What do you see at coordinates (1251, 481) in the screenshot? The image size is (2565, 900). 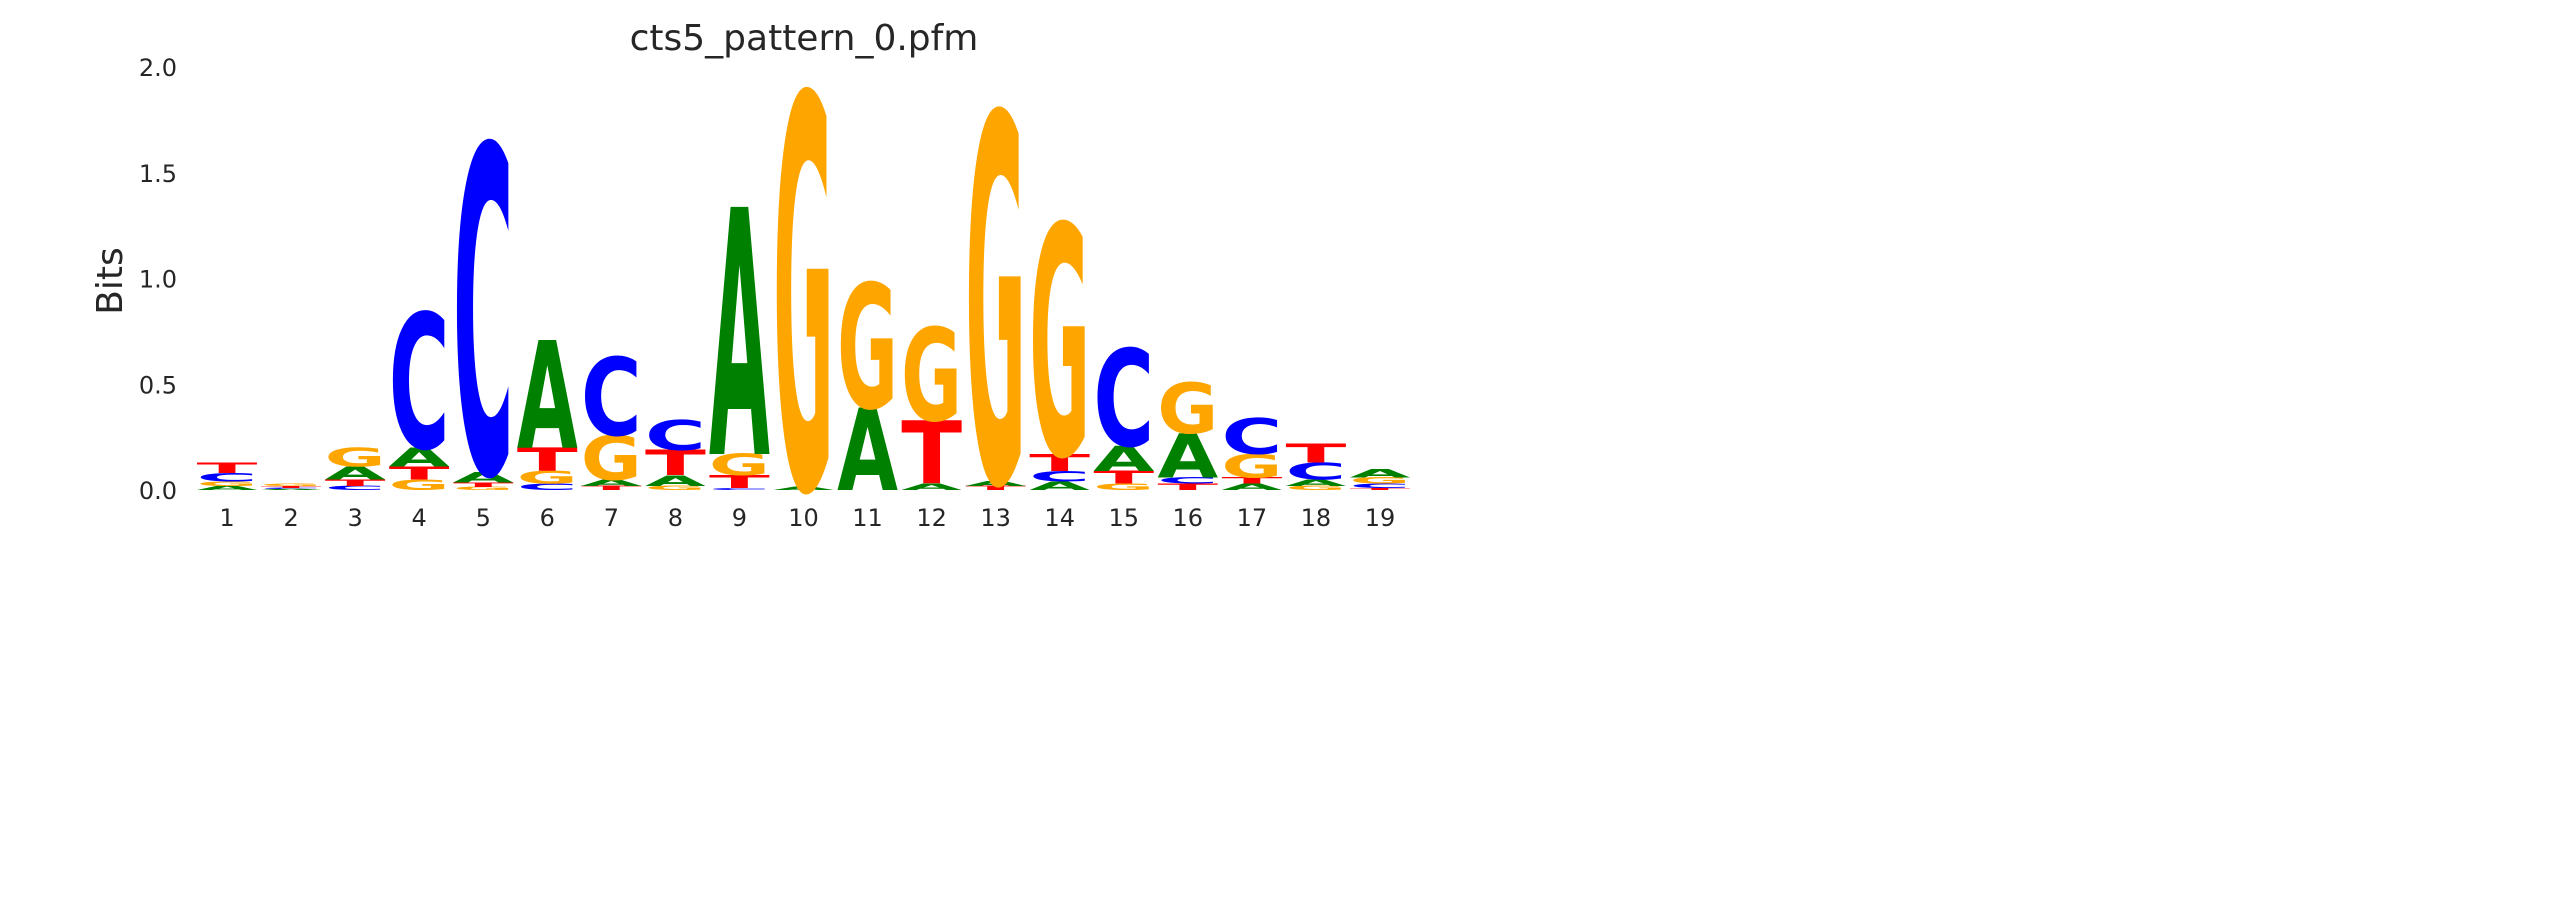 I see `logo-letter-T-pos-17: T` at bounding box center [1251, 481].